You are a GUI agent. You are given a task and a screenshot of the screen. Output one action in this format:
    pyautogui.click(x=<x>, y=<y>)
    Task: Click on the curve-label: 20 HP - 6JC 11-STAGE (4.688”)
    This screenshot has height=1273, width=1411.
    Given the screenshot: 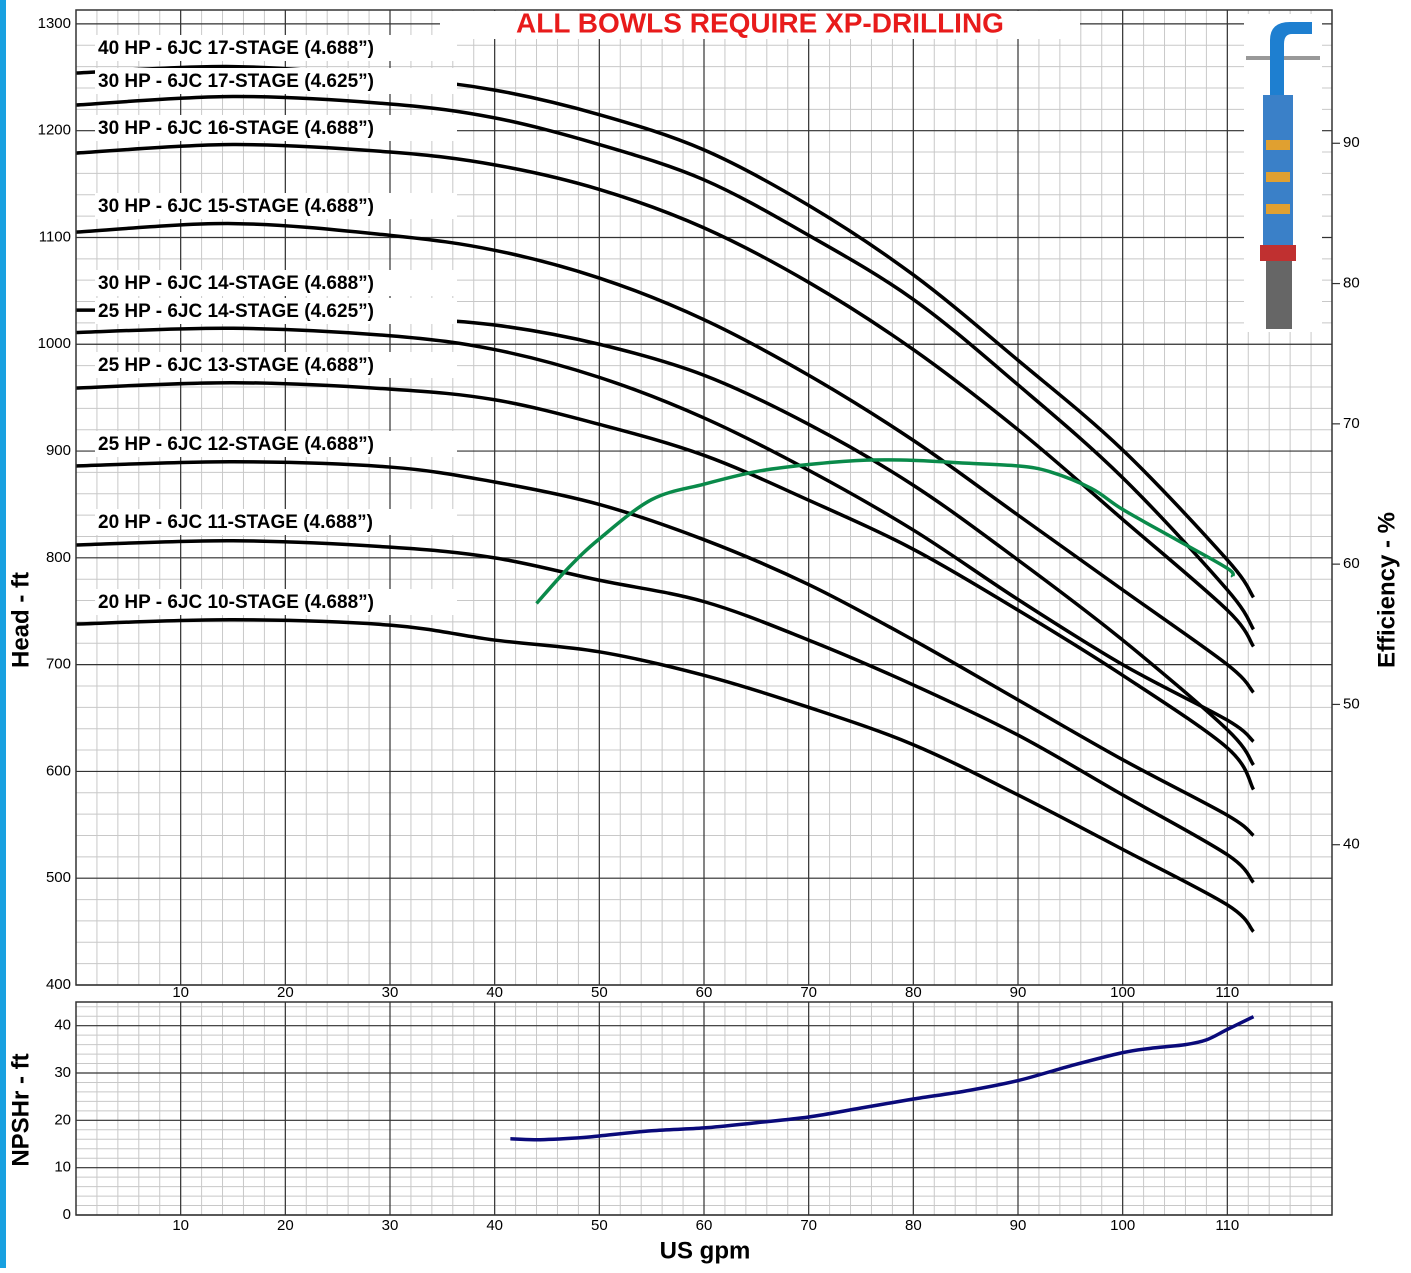 What is the action you would take?
    pyautogui.click(x=235, y=522)
    